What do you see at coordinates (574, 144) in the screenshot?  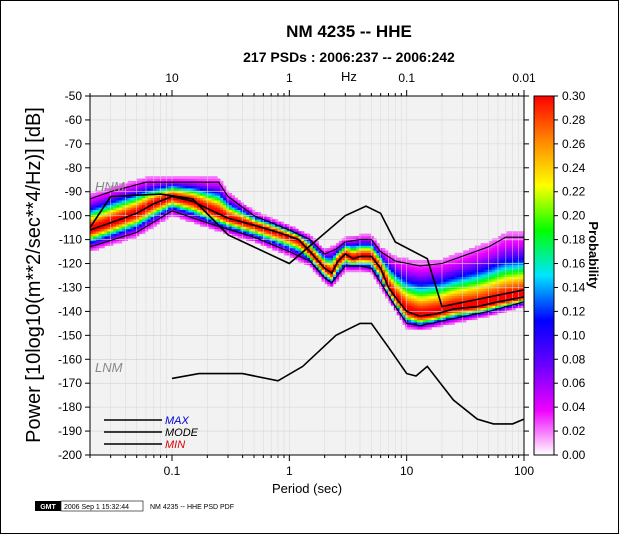 I see `colorbar-tick-label: 0.26` at bounding box center [574, 144].